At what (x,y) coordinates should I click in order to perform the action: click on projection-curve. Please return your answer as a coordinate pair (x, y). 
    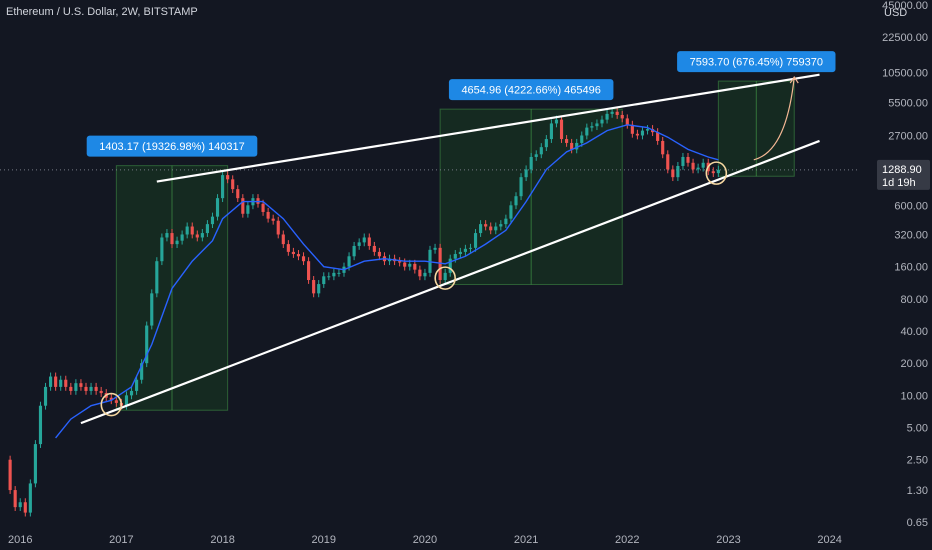
    Looking at the image, I should click on (774, 119).